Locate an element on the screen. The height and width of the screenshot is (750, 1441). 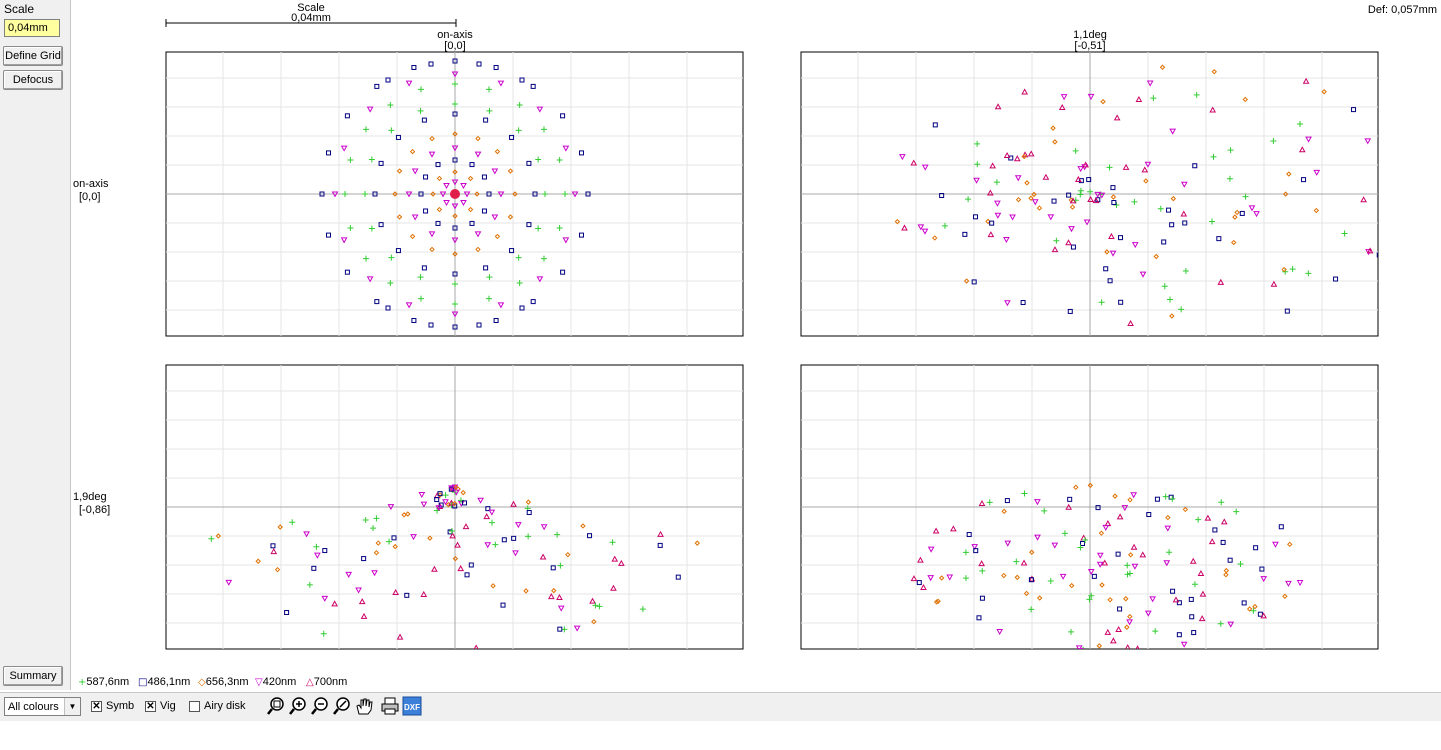
symb-checkbox: ✕ is located at coordinates (96, 706).